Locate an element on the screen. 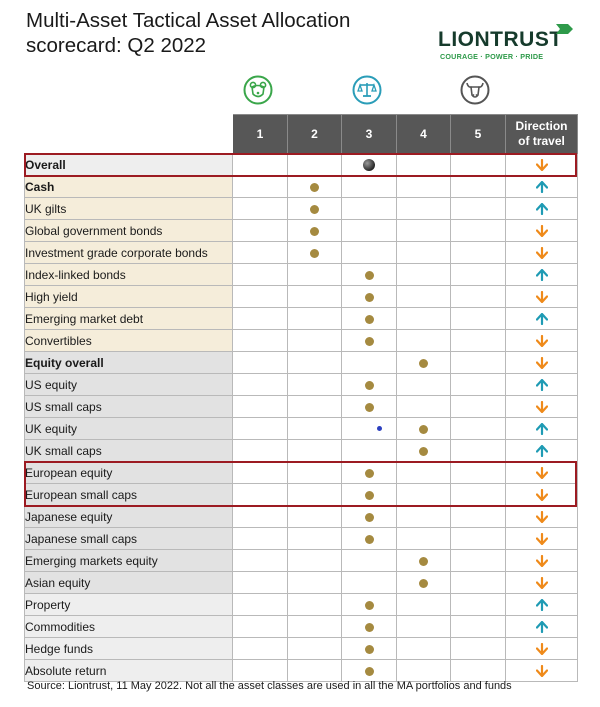 This screenshot has height=707, width=600. asset-class-label: US equity is located at coordinates (128, 384).